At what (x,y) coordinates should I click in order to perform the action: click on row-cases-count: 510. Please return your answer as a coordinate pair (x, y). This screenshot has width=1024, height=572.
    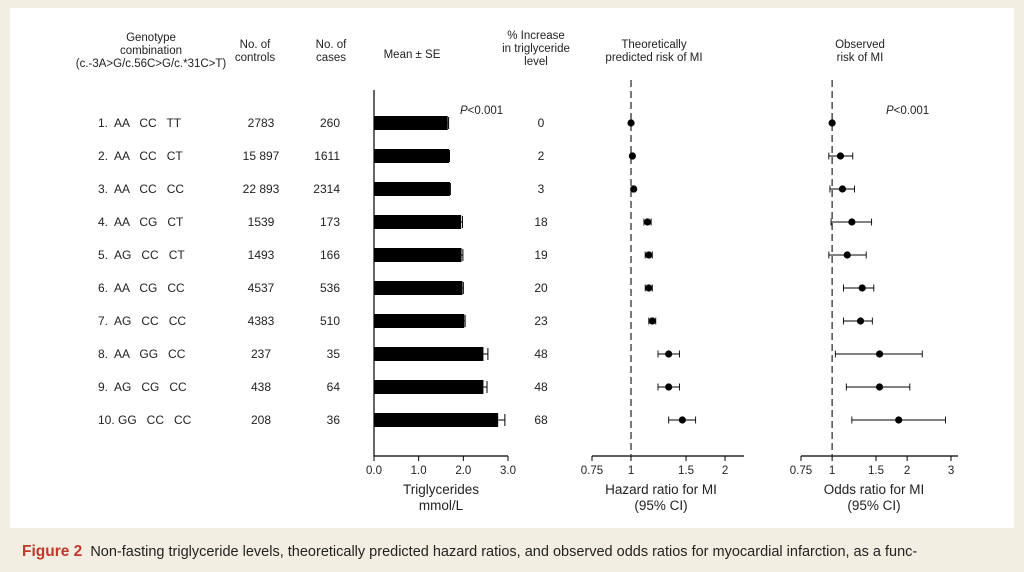
    Looking at the image, I should click on (330, 321).